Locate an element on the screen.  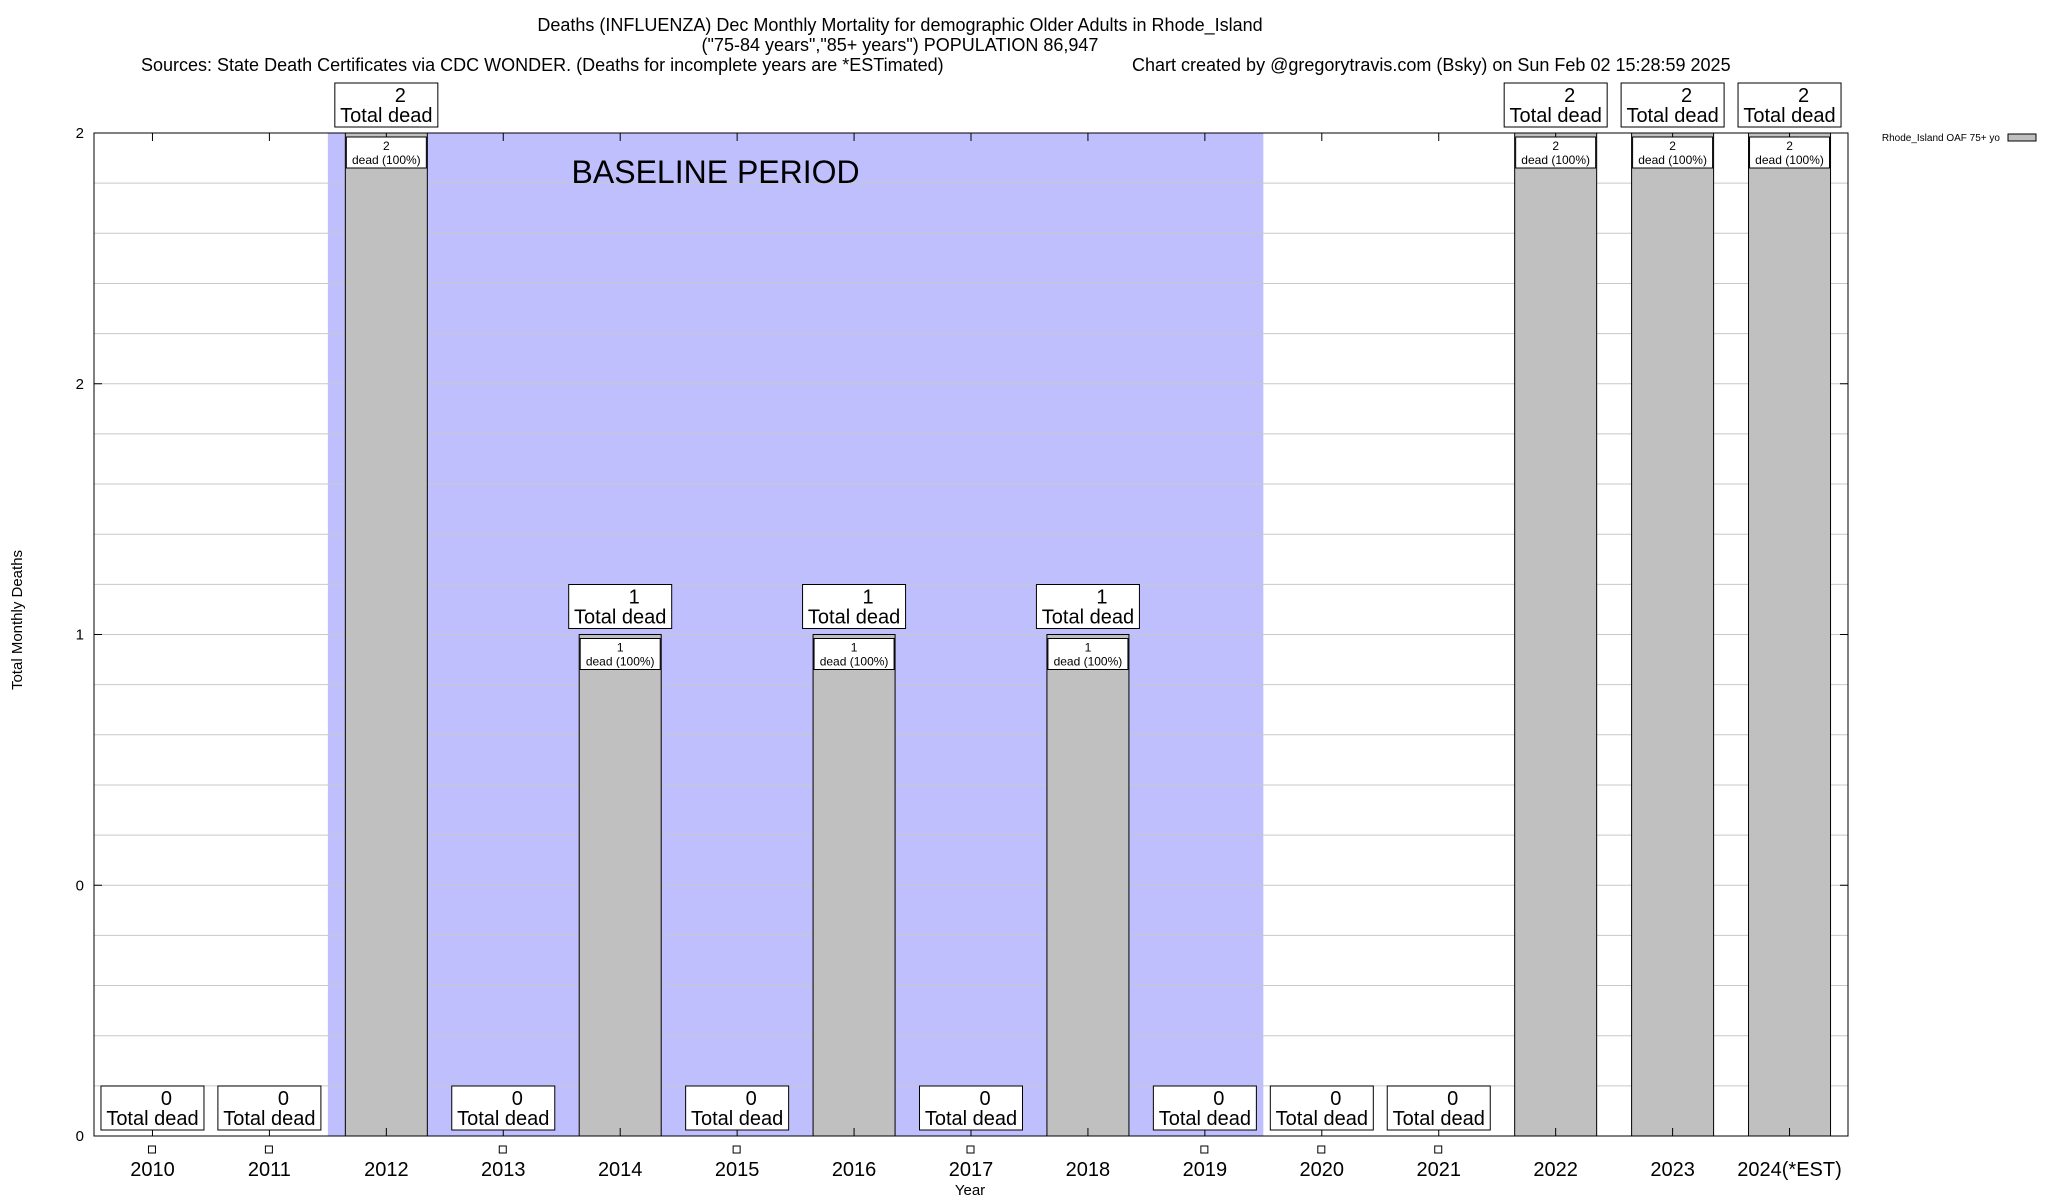
x-tick-label: 2016 is located at coordinates (854, 1170).